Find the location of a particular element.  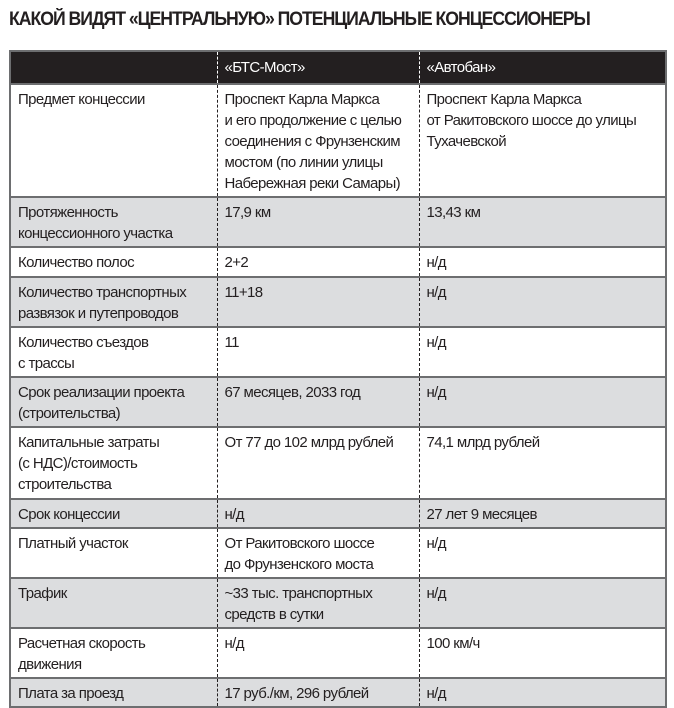

cell-bts-most: 67 месяцев, 2033 год is located at coordinates (317, 401).